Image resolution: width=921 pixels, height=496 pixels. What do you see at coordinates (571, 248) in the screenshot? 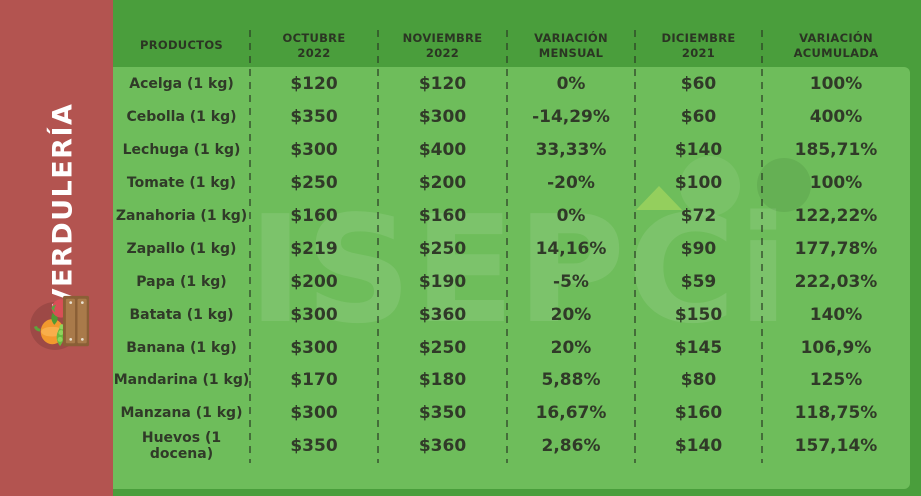
I see `variacion-mensual-value: 14,16%` at bounding box center [571, 248].